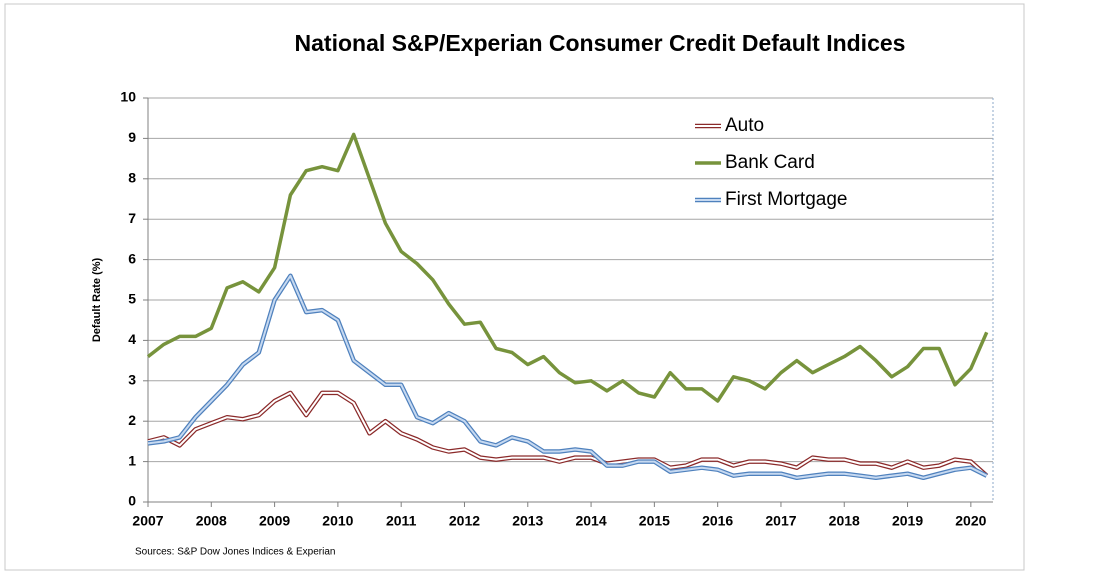 The height and width of the screenshot is (575, 1098). Describe the element at coordinates (132, 501) in the screenshot. I see `y-tick-label: 0` at that location.